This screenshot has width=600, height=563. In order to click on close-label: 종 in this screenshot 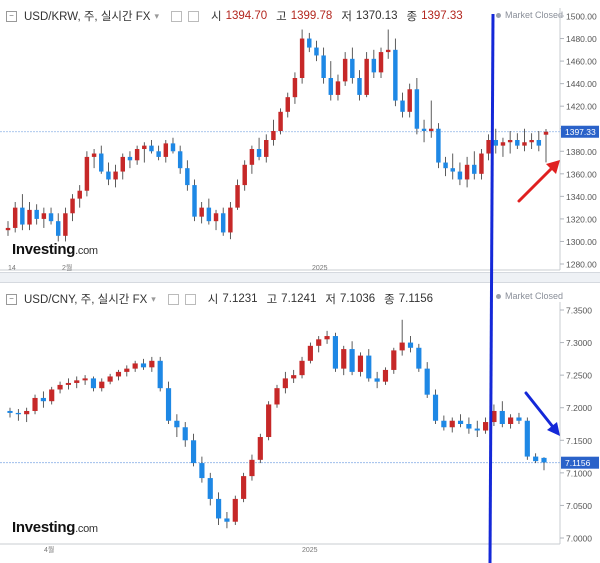, I will do `click(412, 17)`.